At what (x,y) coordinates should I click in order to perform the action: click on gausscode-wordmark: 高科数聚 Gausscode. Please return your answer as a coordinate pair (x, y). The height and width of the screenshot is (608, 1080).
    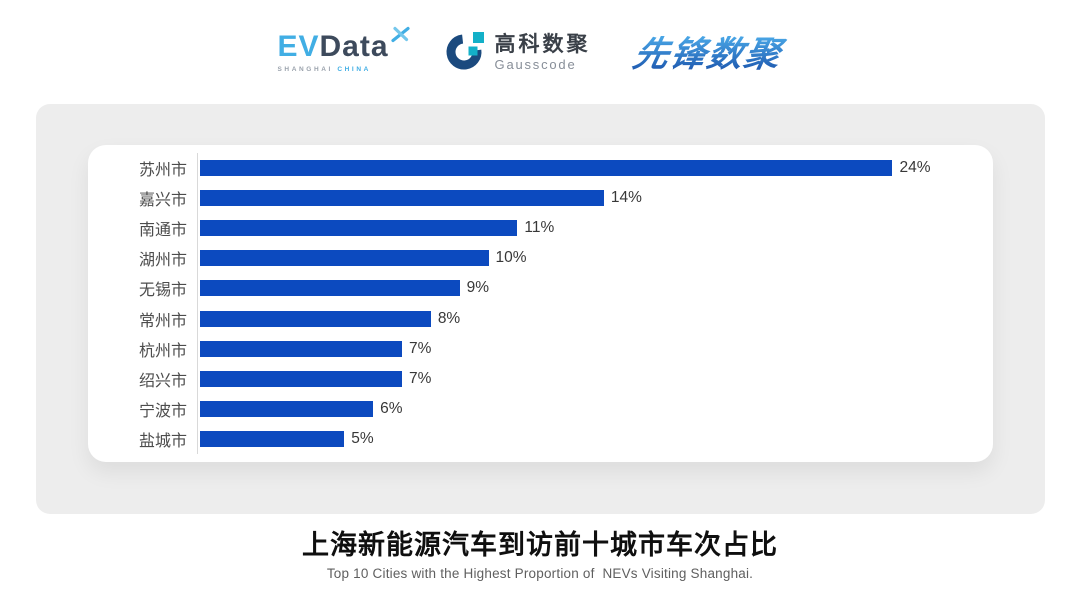
    Looking at the image, I should click on (543, 53).